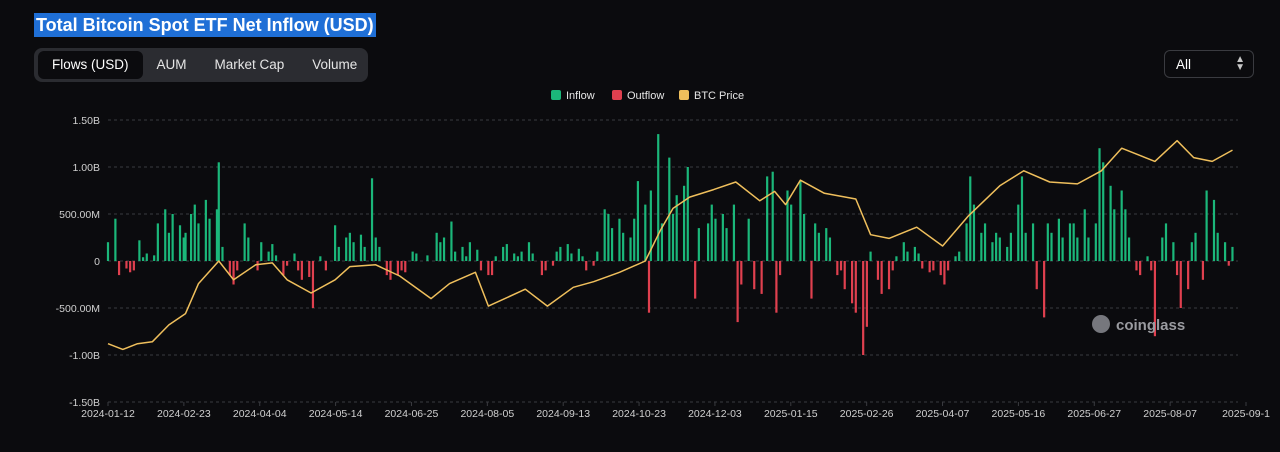  What do you see at coordinates (563, 414) in the screenshot?
I see `x-tick-label: 2024-09-13` at bounding box center [563, 414].